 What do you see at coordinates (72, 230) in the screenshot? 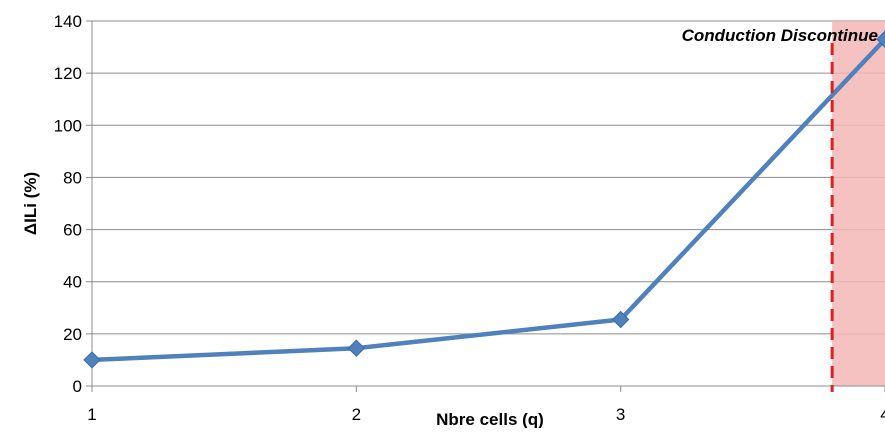
I see `y-tick-label: 60` at bounding box center [72, 230].